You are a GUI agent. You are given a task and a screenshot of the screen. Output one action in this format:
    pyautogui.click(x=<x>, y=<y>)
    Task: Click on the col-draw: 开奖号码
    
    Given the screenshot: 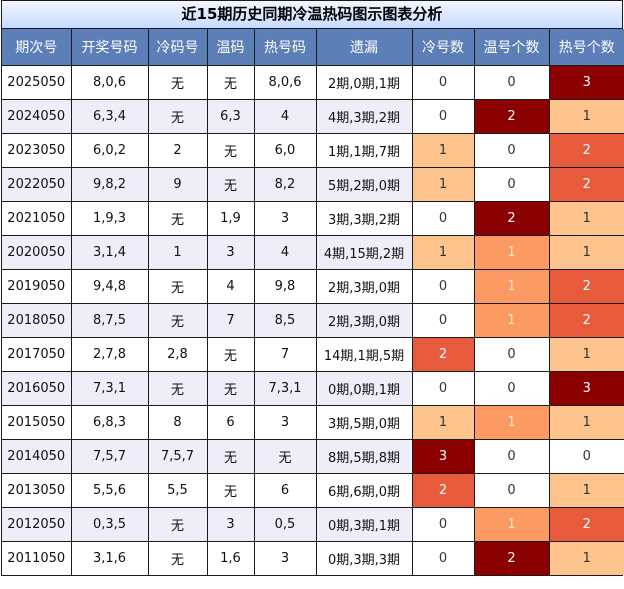 What is the action you would take?
    pyautogui.click(x=109, y=47)
    